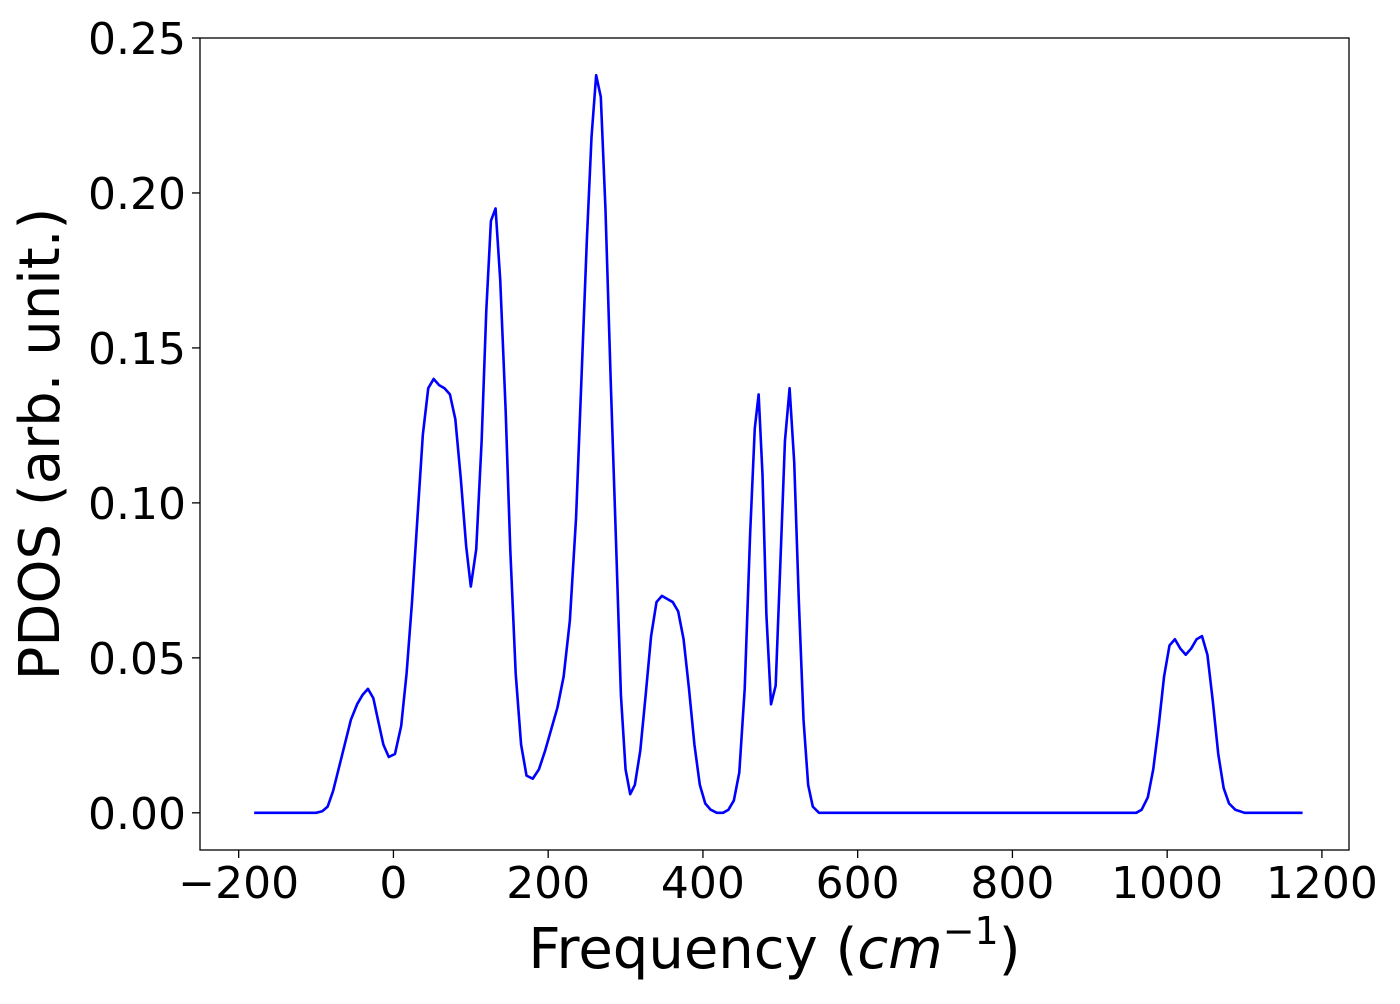 This screenshot has height=1004, width=1400. What do you see at coordinates (40, 444) in the screenshot?
I see `y-axis-title: PDOS (arb. unit.)` at bounding box center [40, 444].